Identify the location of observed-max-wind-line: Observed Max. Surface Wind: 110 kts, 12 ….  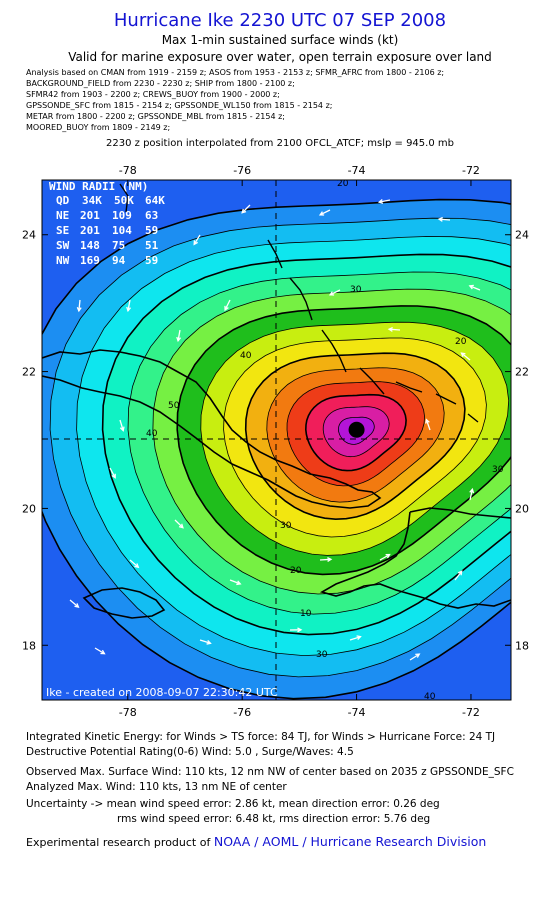
(270, 772).